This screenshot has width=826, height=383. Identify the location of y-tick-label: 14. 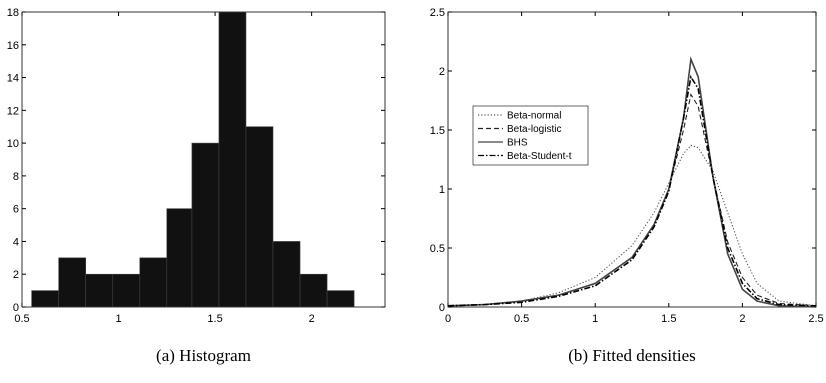
(13, 79).